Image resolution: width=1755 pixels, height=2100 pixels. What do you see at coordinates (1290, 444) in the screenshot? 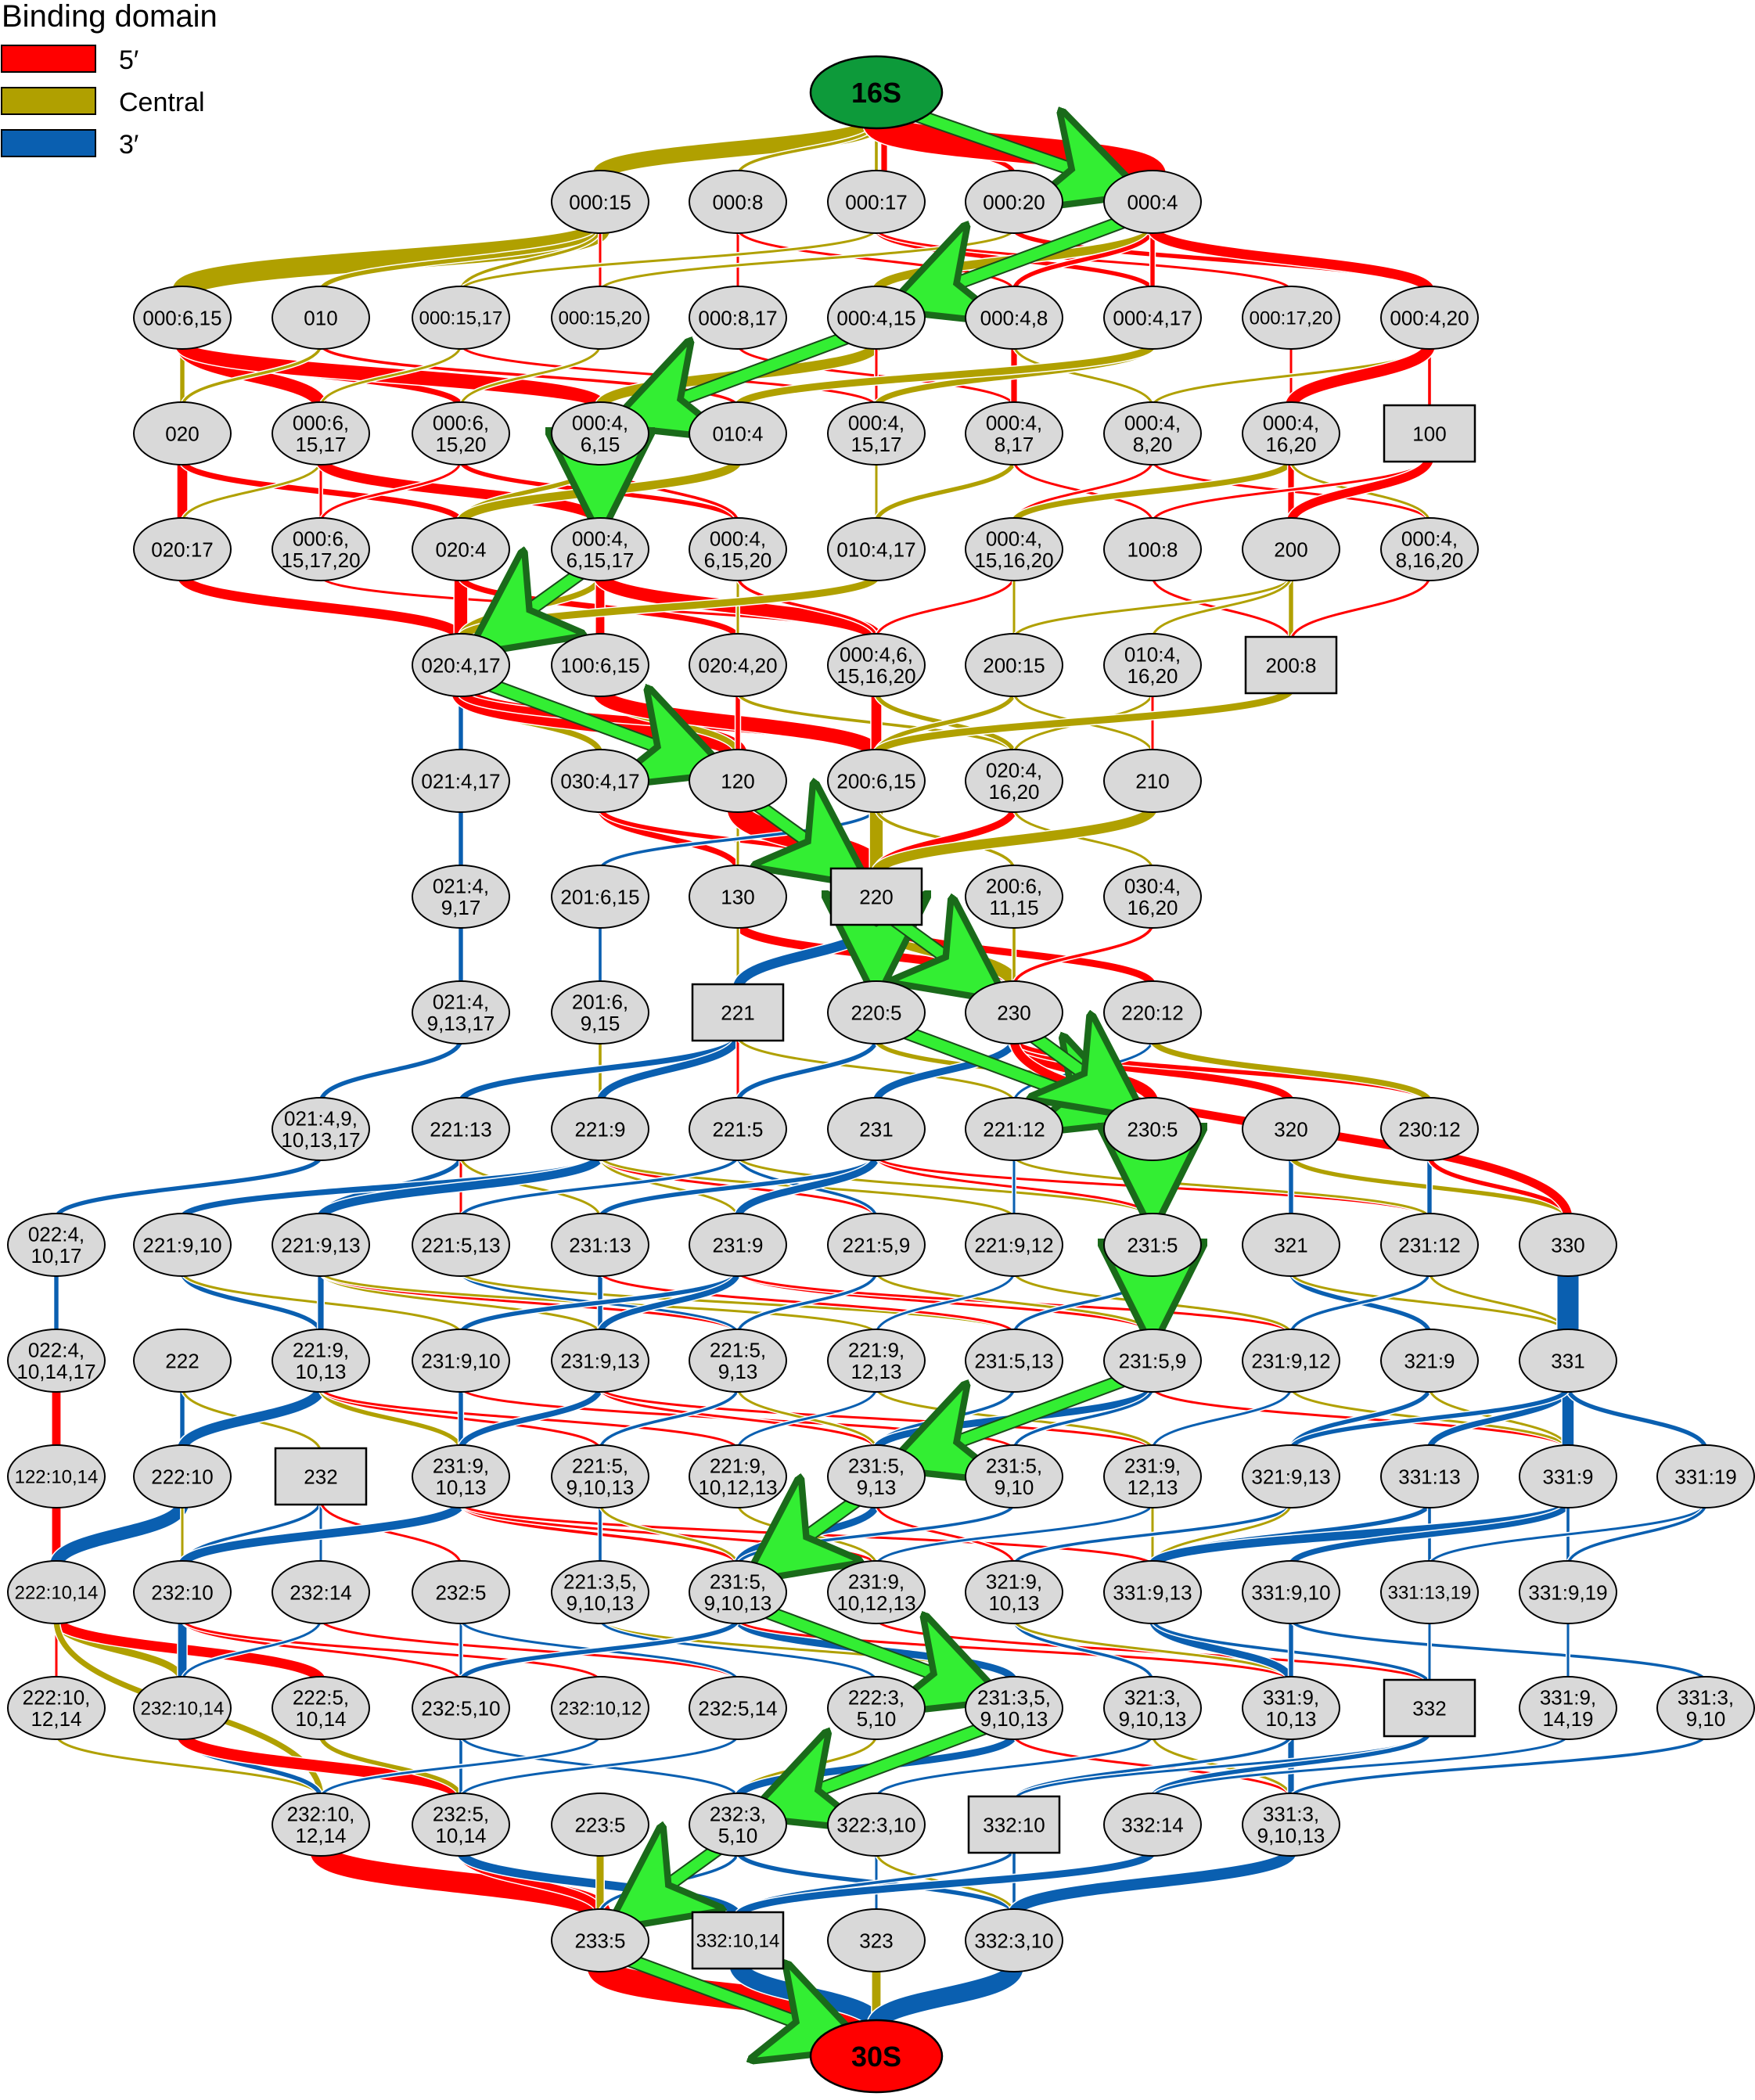
I see `node-label: 16,20` at bounding box center [1290, 444].